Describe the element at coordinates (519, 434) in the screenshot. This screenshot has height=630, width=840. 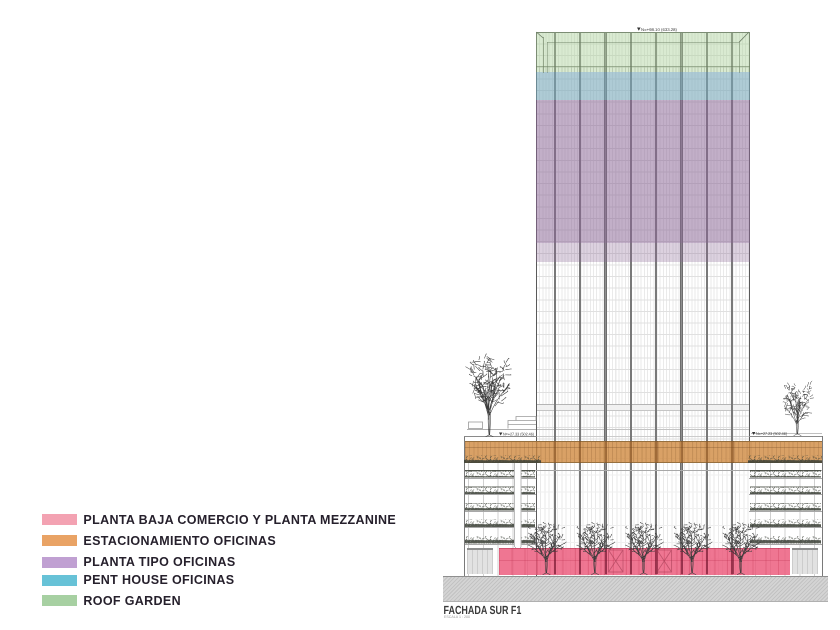
I see `svg-text: N=+27.33 (502.46)` at that location.